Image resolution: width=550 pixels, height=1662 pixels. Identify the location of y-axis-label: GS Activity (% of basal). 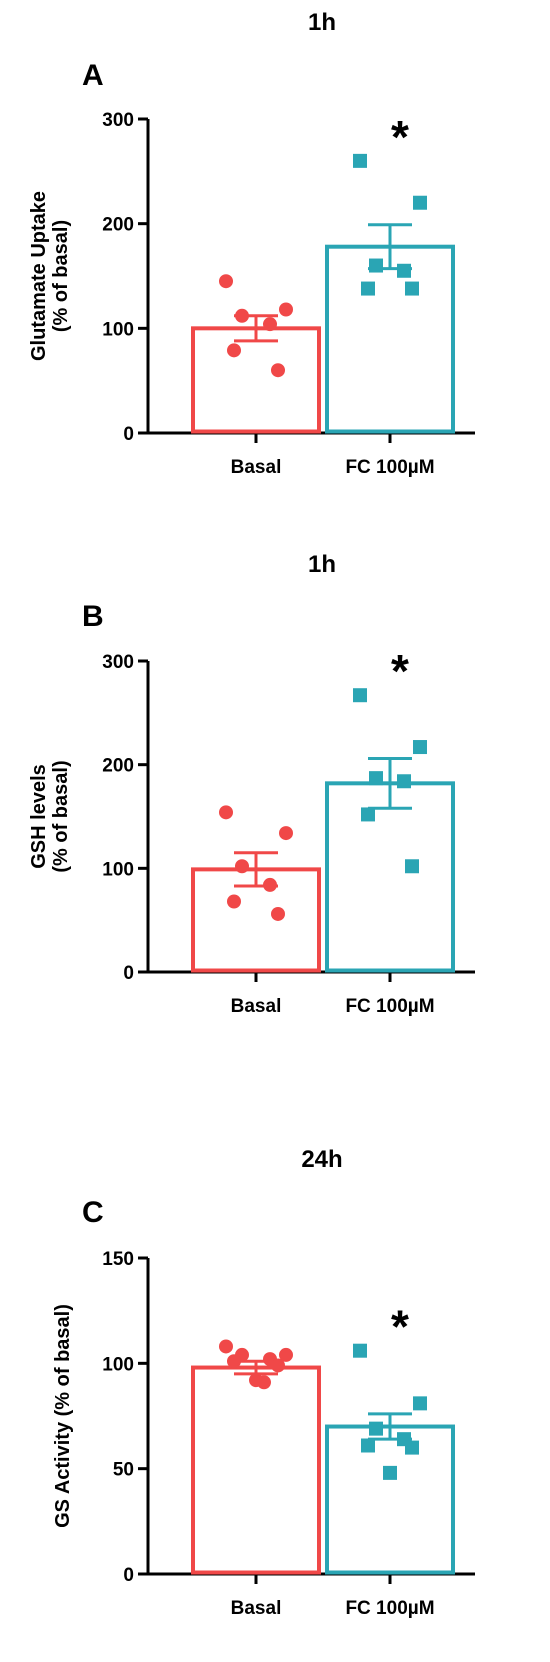
(63, 1416).